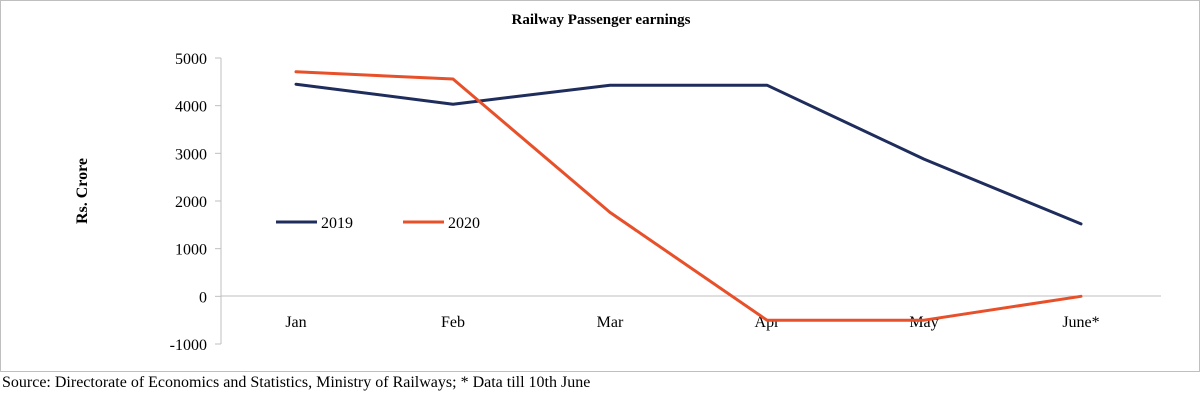  I want to click on legend: 2019 2020, so click(378, 223).